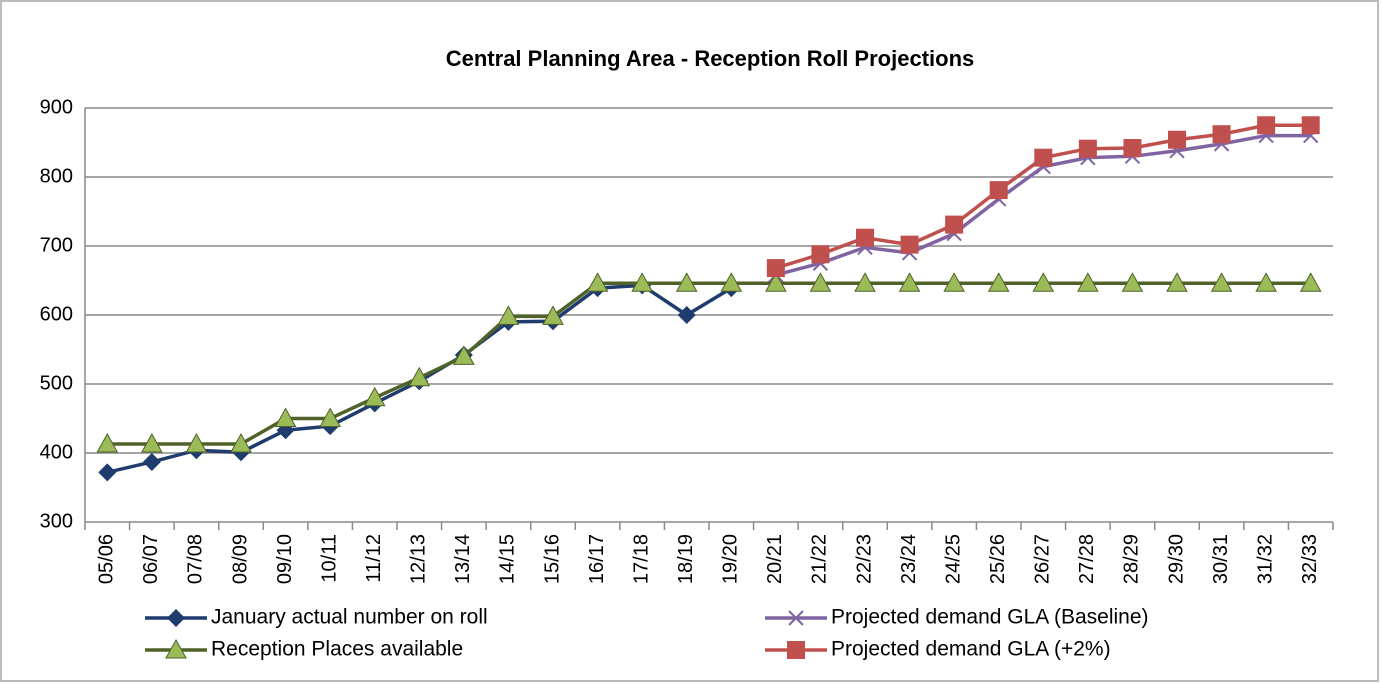 The height and width of the screenshot is (684, 1381). I want to click on x-tick-label: 12/13, so click(419, 559).